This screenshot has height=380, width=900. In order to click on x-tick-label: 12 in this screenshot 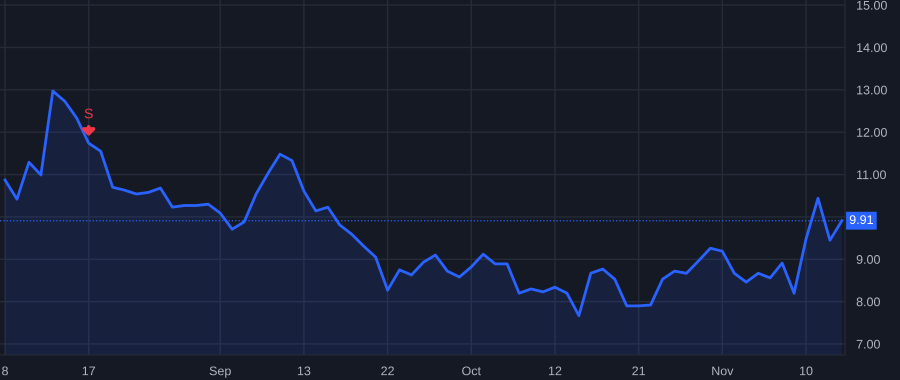, I will do `click(555, 371)`.